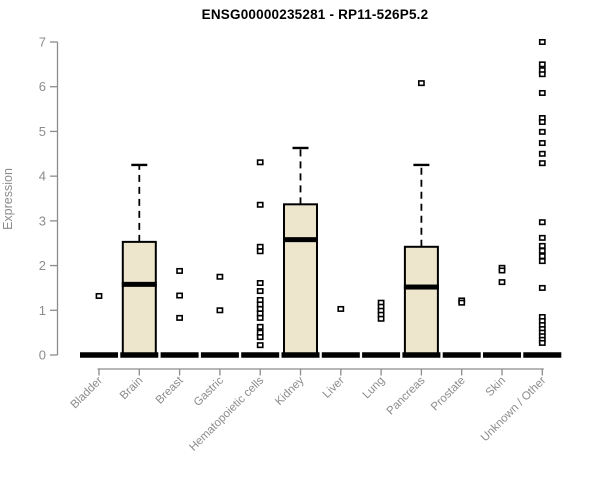  Describe the element at coordinates (334, 388) in the screenshot. I see `x-tick-label: Liver` at that location.